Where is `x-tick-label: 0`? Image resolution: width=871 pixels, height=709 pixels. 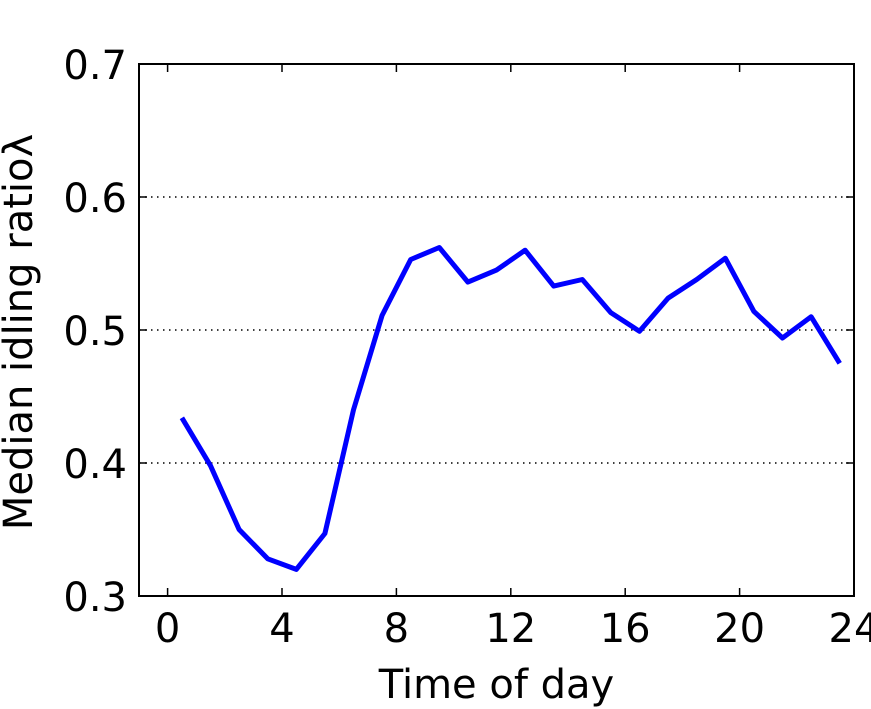
x-tick-label: 0 is located at coordinates (167, 629).